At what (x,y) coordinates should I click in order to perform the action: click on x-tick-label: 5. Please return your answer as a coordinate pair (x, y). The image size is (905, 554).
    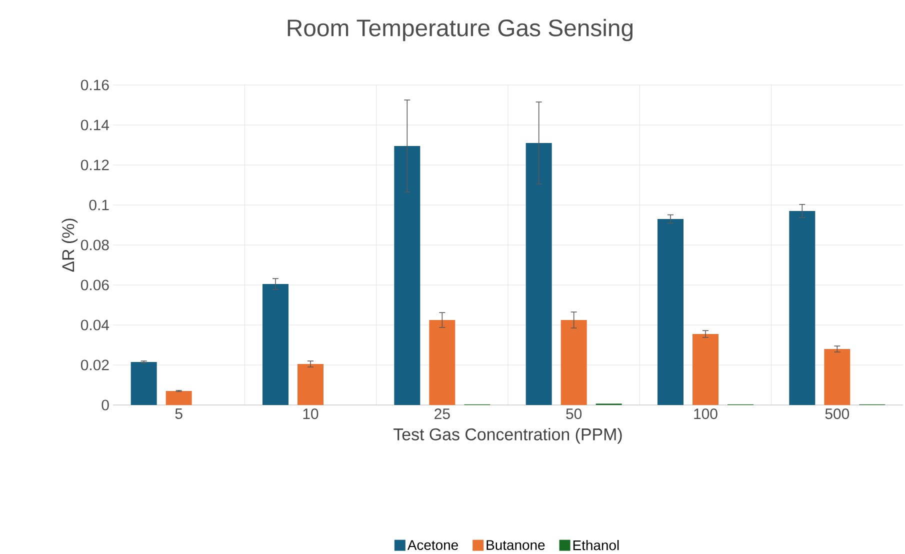
    Looking at the image, I should click on (178, 413).